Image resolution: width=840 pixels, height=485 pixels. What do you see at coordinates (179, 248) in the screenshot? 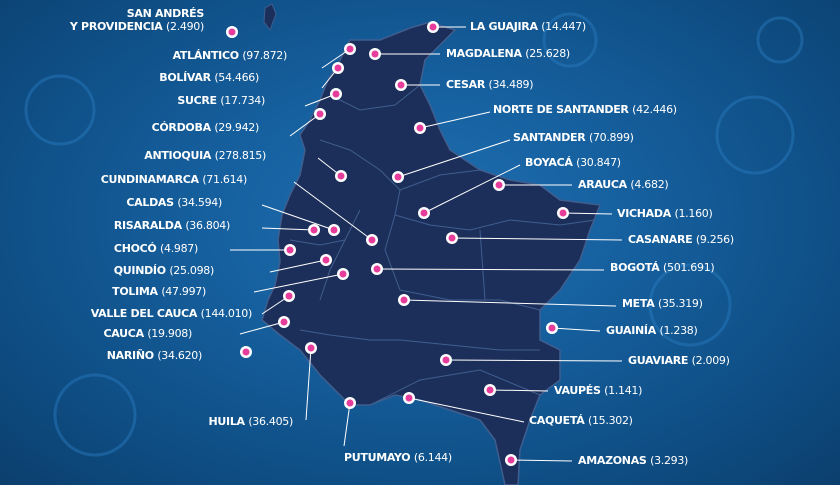
I see `case-count: (4.987)` at bounding box center [179, 248].